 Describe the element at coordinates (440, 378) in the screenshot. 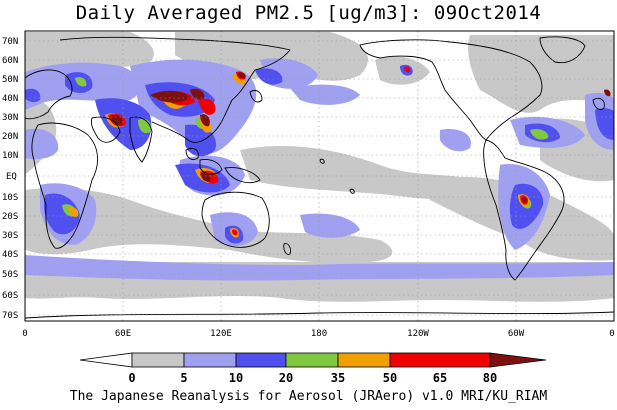

I see `colorbar-label: 65` at that location.